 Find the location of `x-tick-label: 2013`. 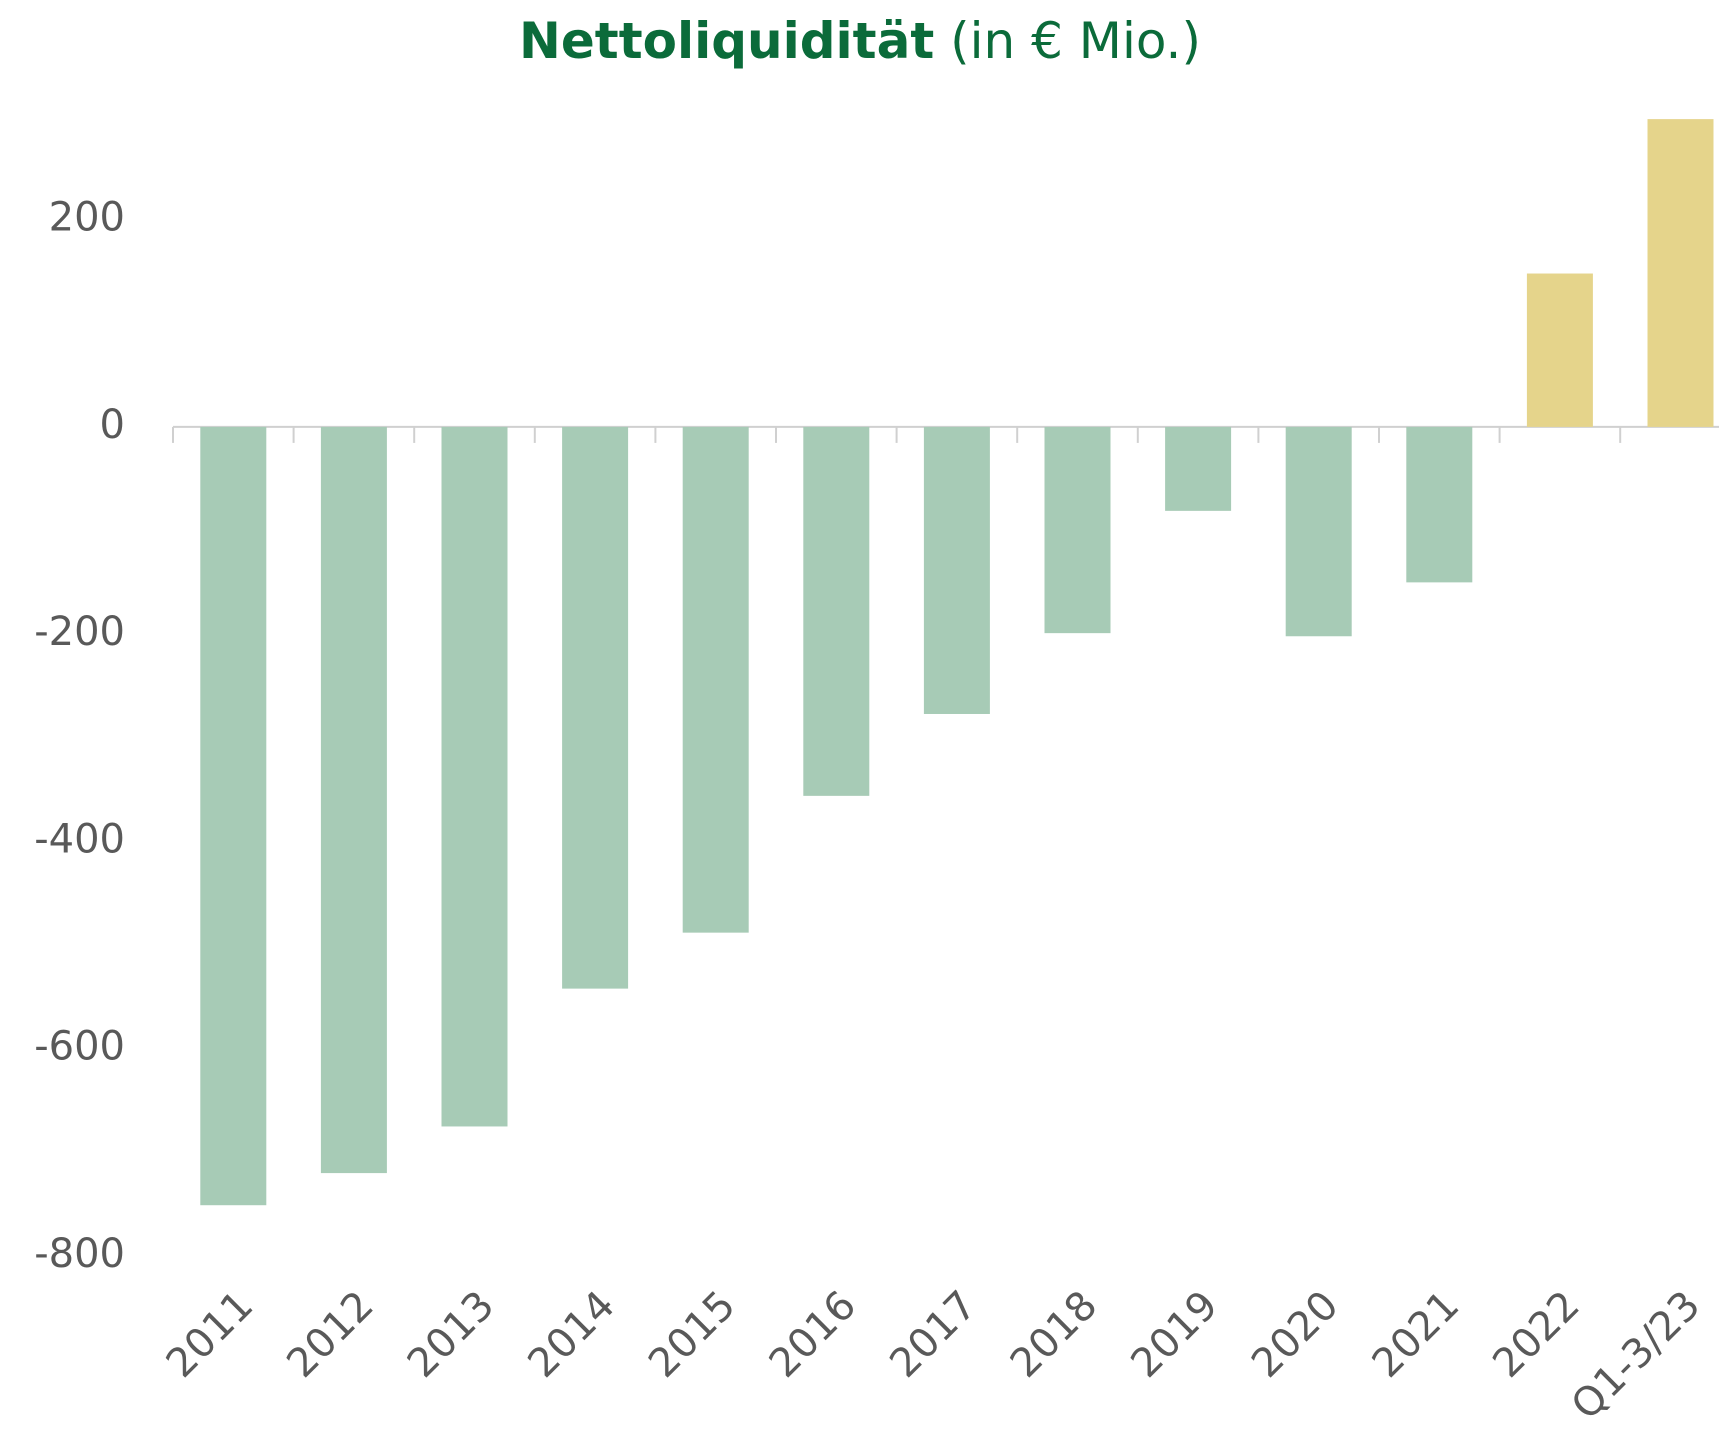

x-tick-label: 2013 is located at coordinates (451, 1334).